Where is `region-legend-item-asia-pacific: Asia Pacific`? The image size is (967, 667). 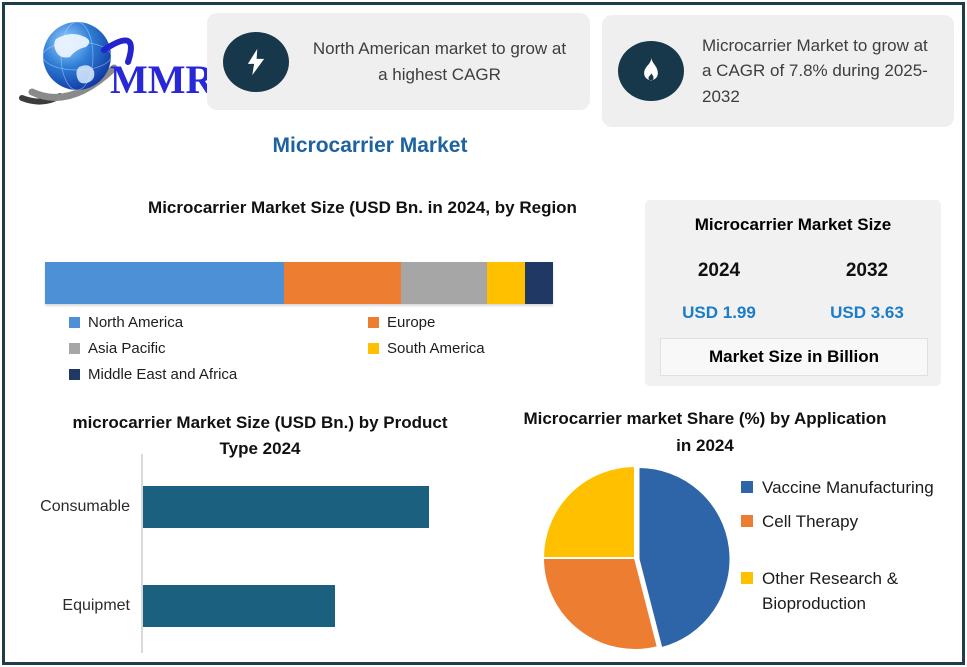
region-legend-item-asia-pacific: Asia Pacific is located at coordinates (218, 348).